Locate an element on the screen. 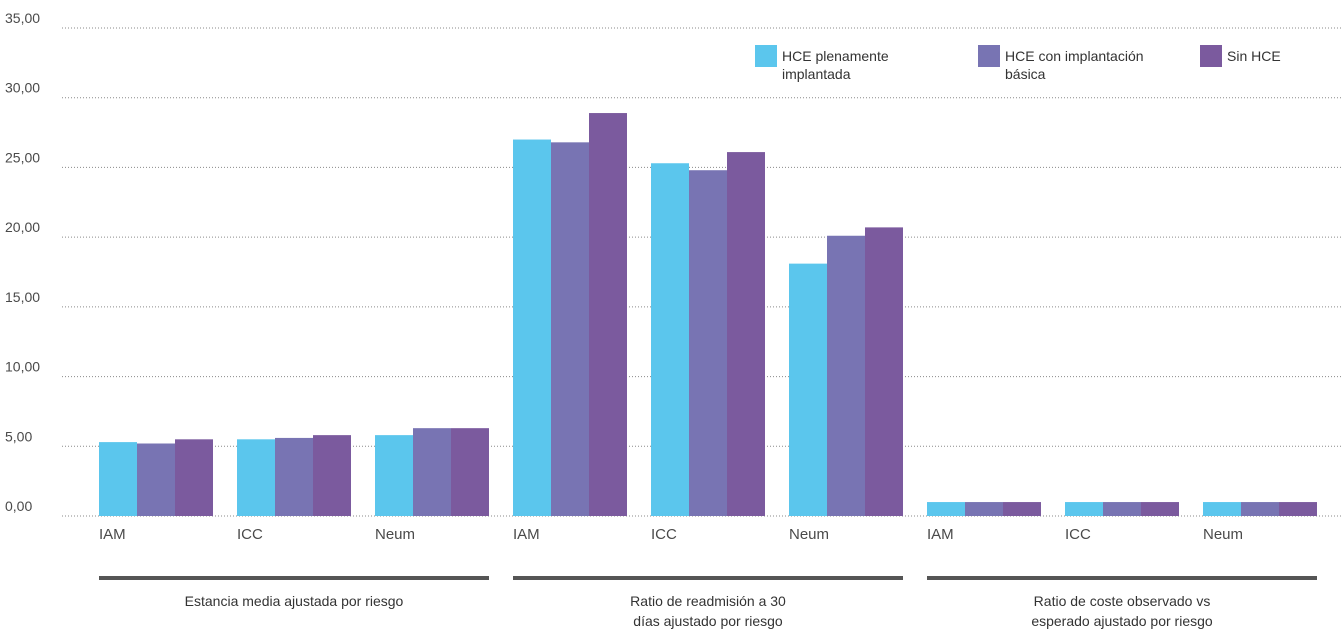 The image size is (1343, 632). legend-label: básica is located at coordinates (1025, 74).